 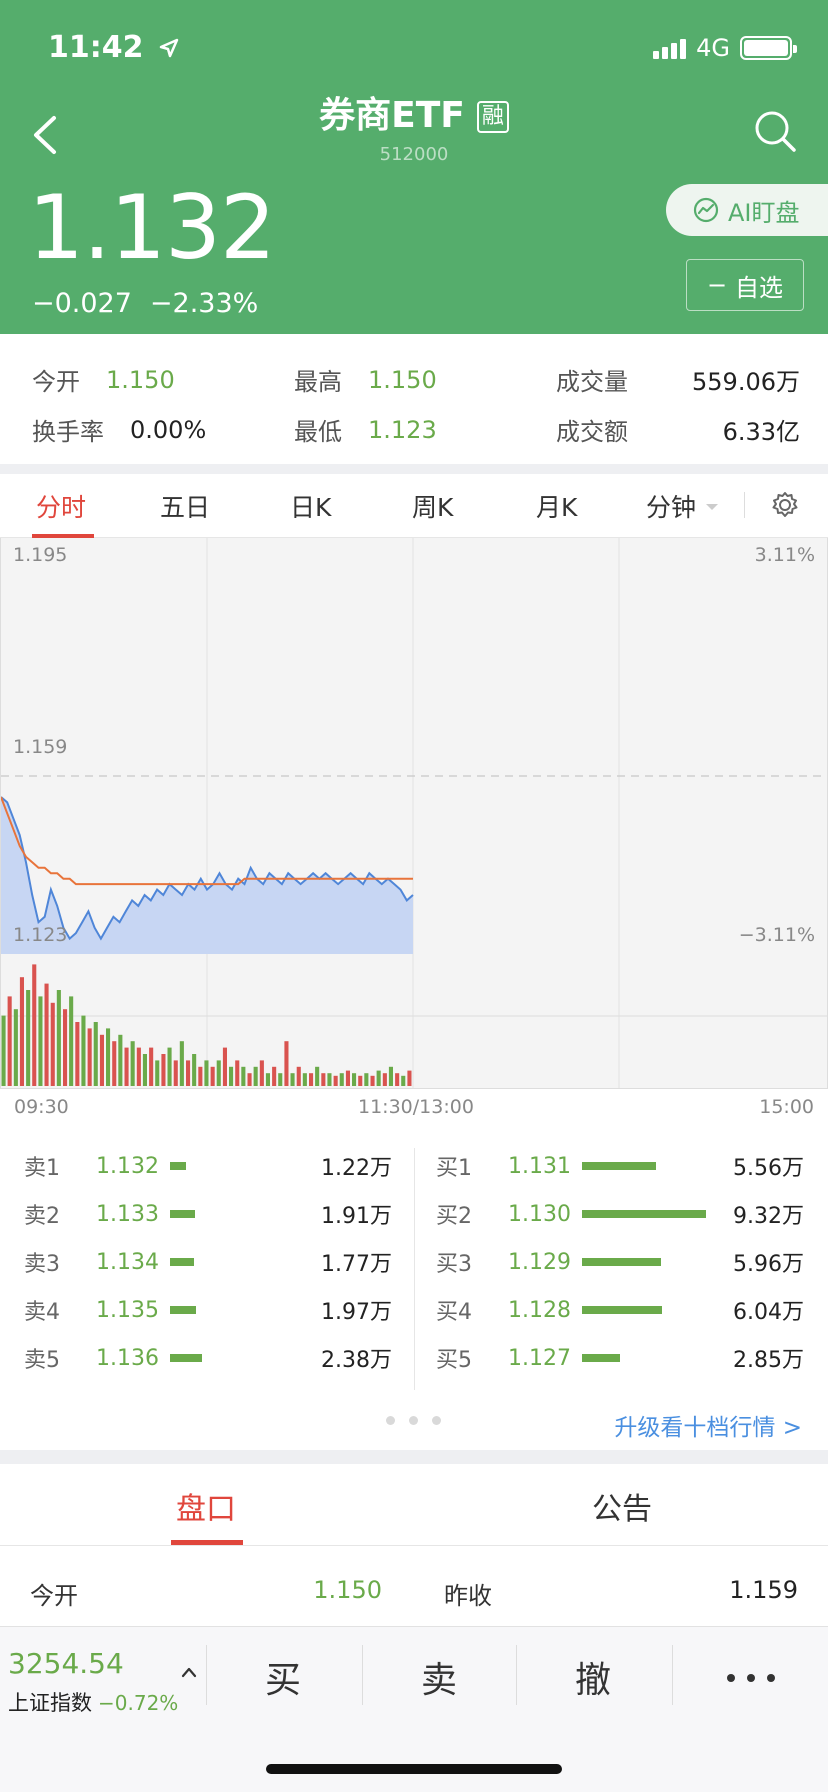 What do you see at coordinates (472, 1358) in the screenshot?
I see `level-label: 买5` at bounding box center [472, 1358].